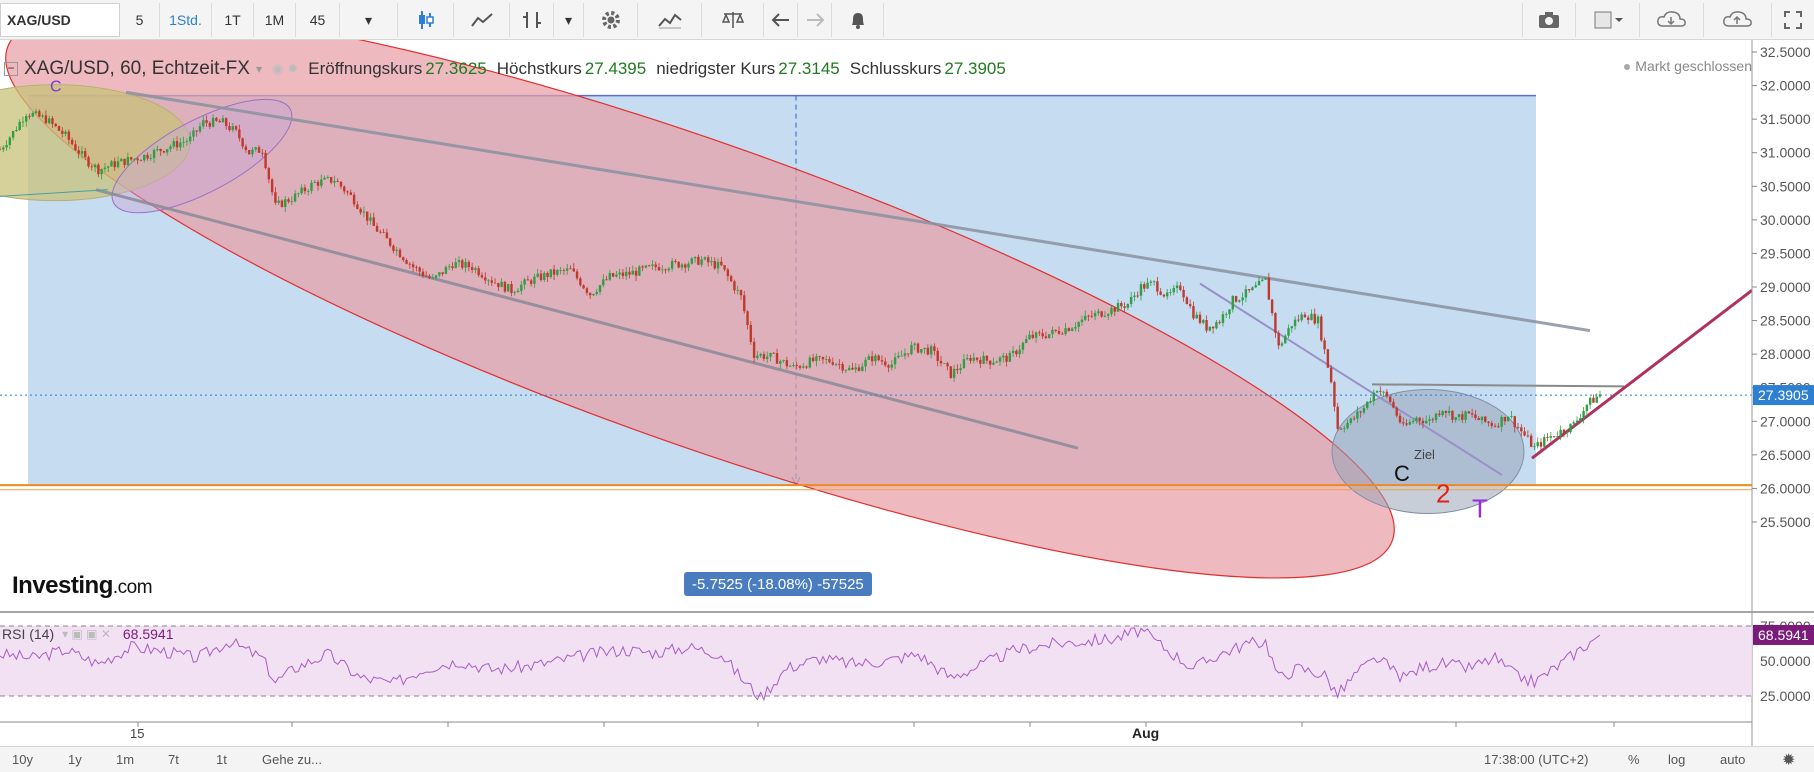  Describe the element at coordinates (1608, 20) in the screenshot. I see `layout-button` at that location.